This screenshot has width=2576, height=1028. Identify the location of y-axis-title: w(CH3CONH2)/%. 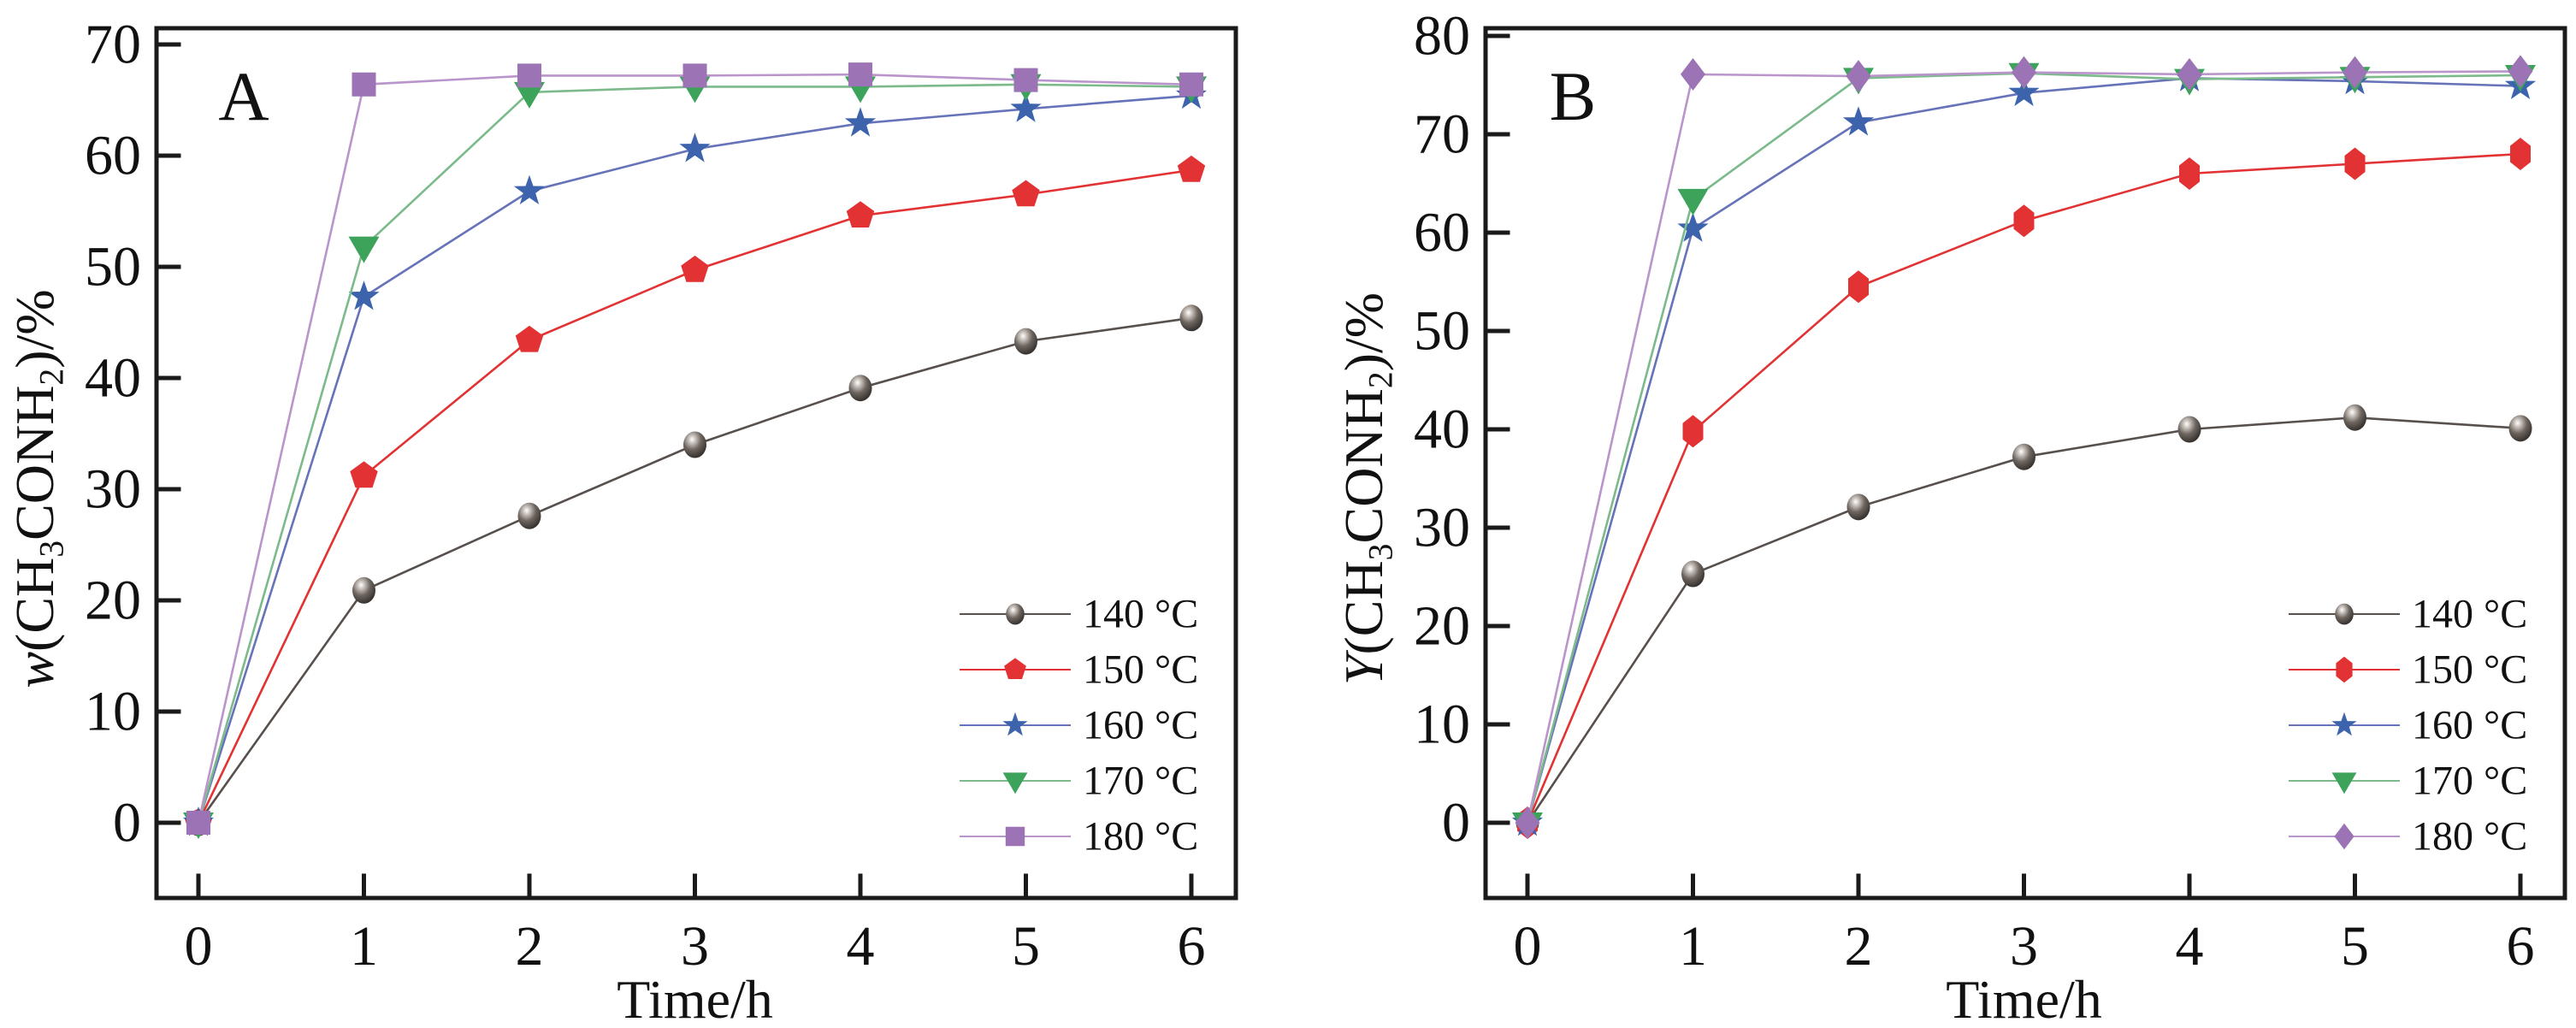
(37, 489).